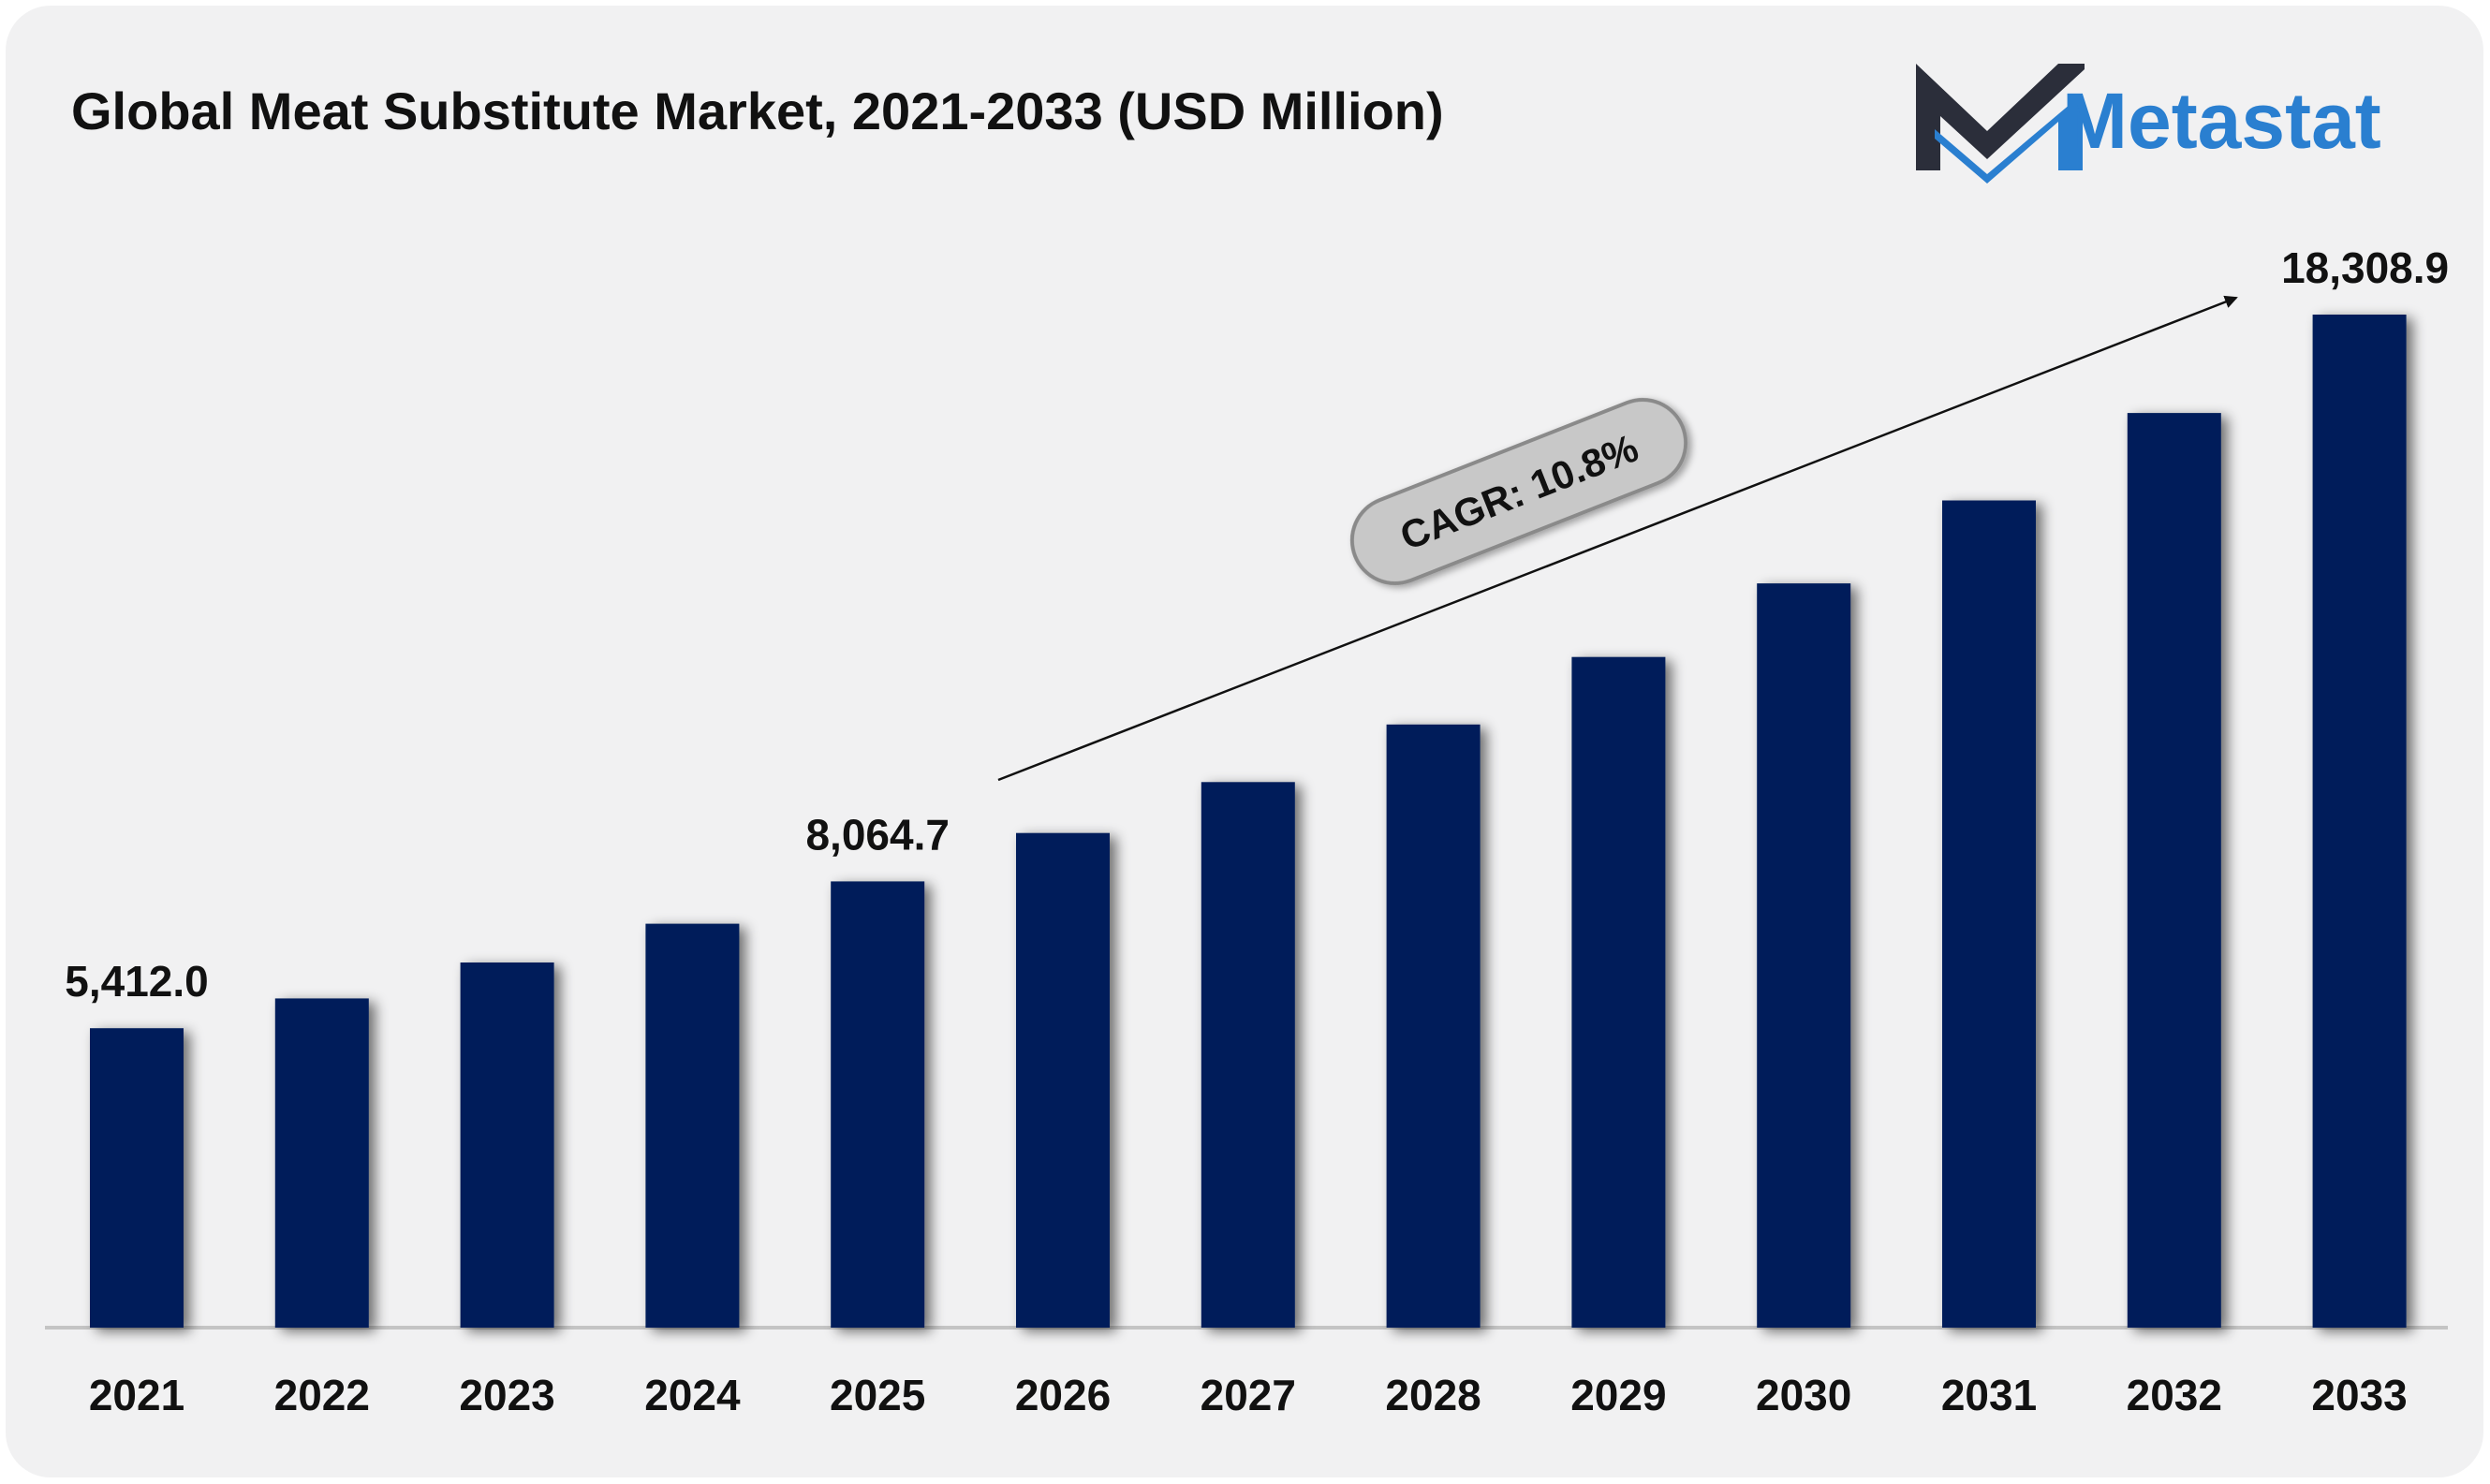 Image resolution: width=2490 pixels, height=1484 pixels. What do you see at coordinates (136, 982) in the screenshot?
I see `data-label: 5,412.0` at bounding box center [136, 982].